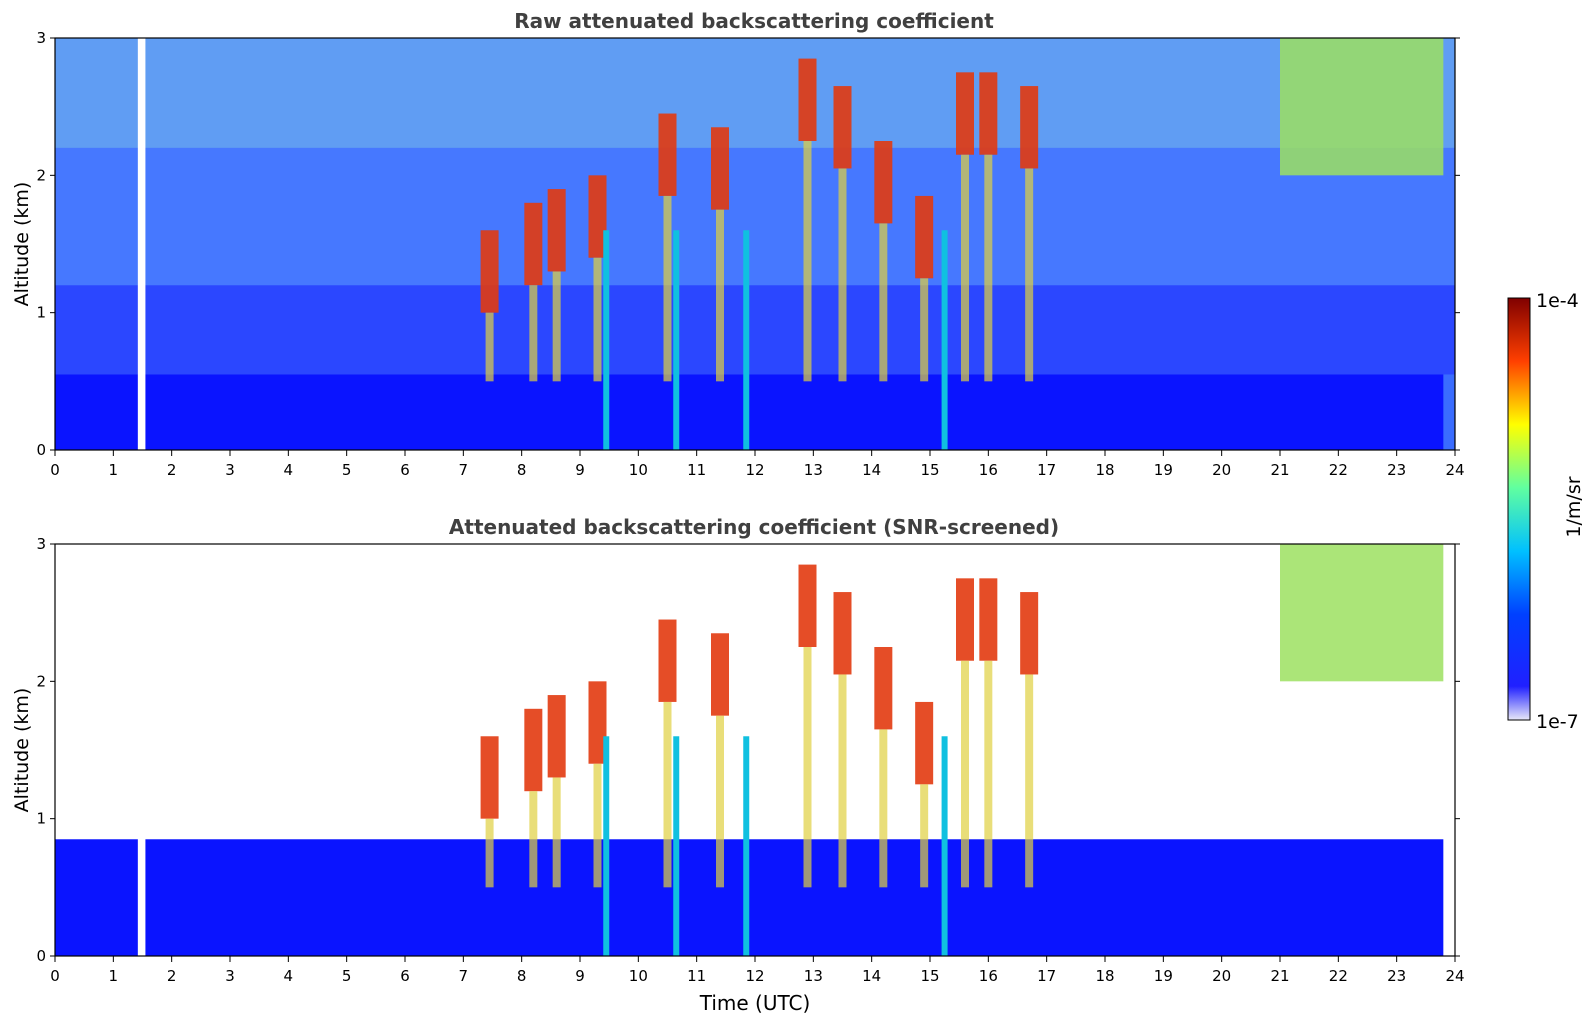  I want to click on colorbar-max-label: 1e-4, so click(1557, 301).